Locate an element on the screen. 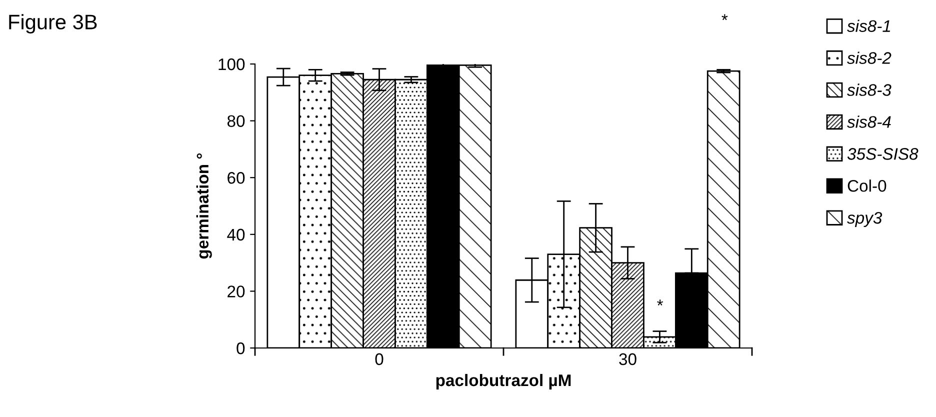 This screenshot has width=936, height=417. annotation: * is located at coordinates (660, 303).